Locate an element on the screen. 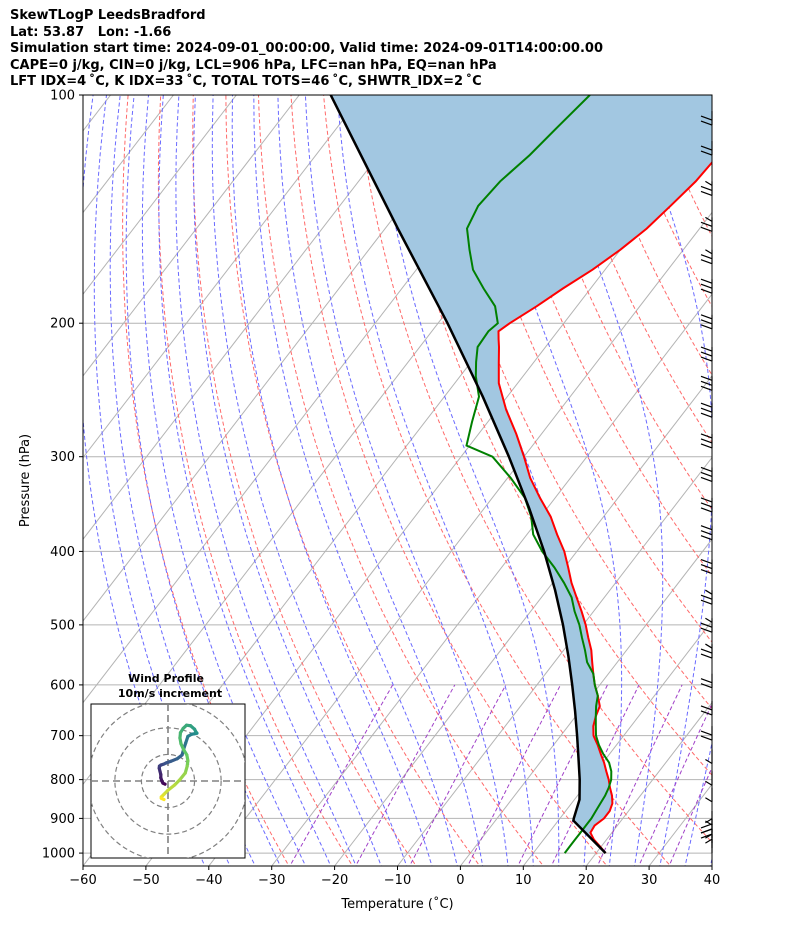  wind-profile-title: Wind Profile is located at coordinates (166, 678).